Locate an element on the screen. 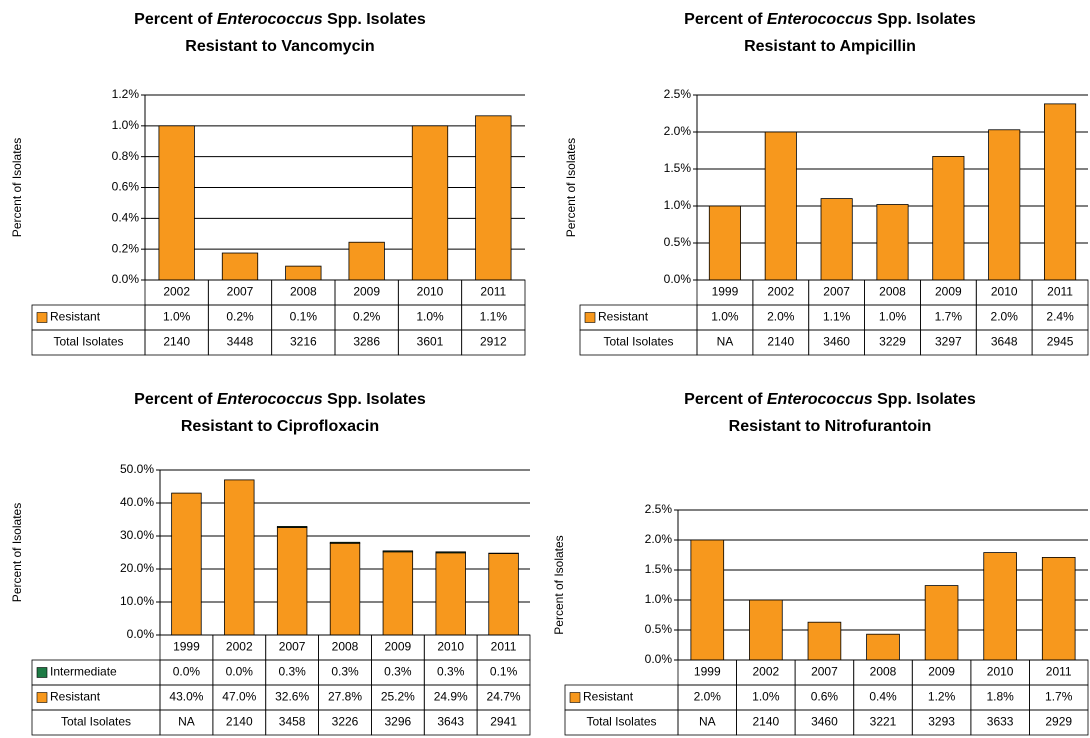 Image resolution: width=1090 pixels, height=738 pixels. y-tick-label: 0.0% is located at coordinates (141, 634).